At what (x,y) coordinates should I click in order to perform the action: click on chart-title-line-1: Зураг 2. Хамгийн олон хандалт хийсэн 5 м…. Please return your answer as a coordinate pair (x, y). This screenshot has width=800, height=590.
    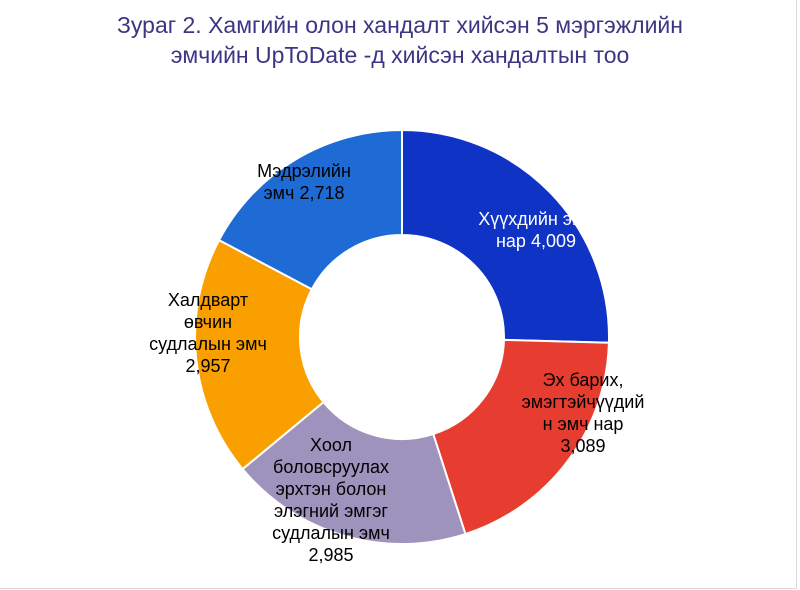
    Looking at the image, I should click on (400, 25).